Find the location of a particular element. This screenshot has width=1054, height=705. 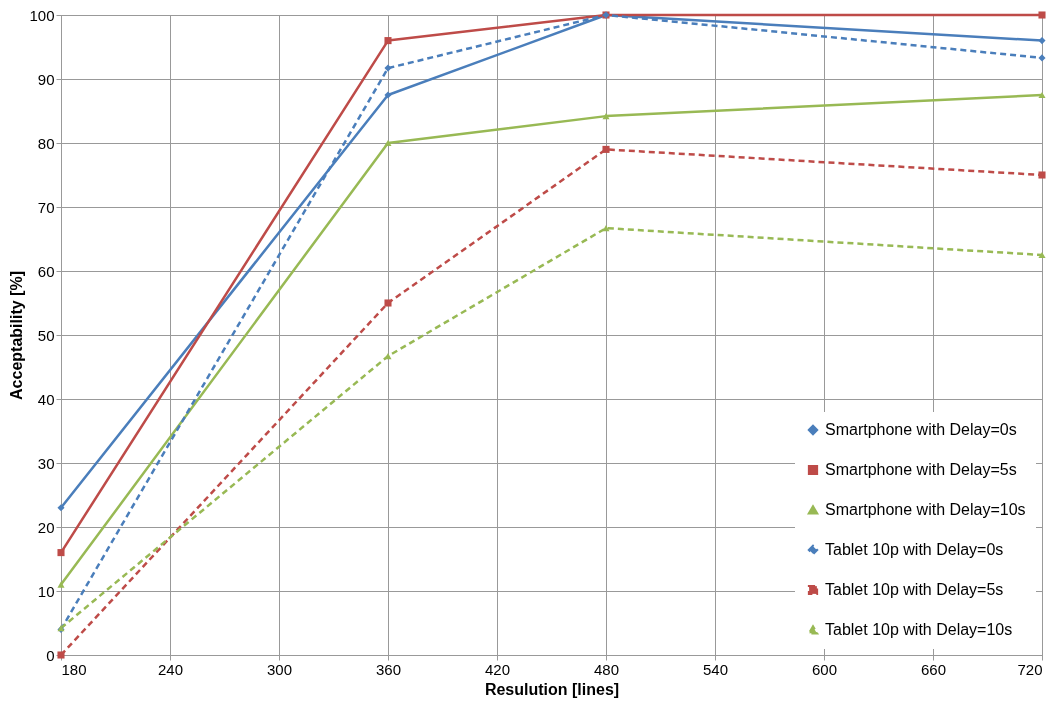

legend-label: Smartphone with Delay=0s is located at coordinates (921, 429).